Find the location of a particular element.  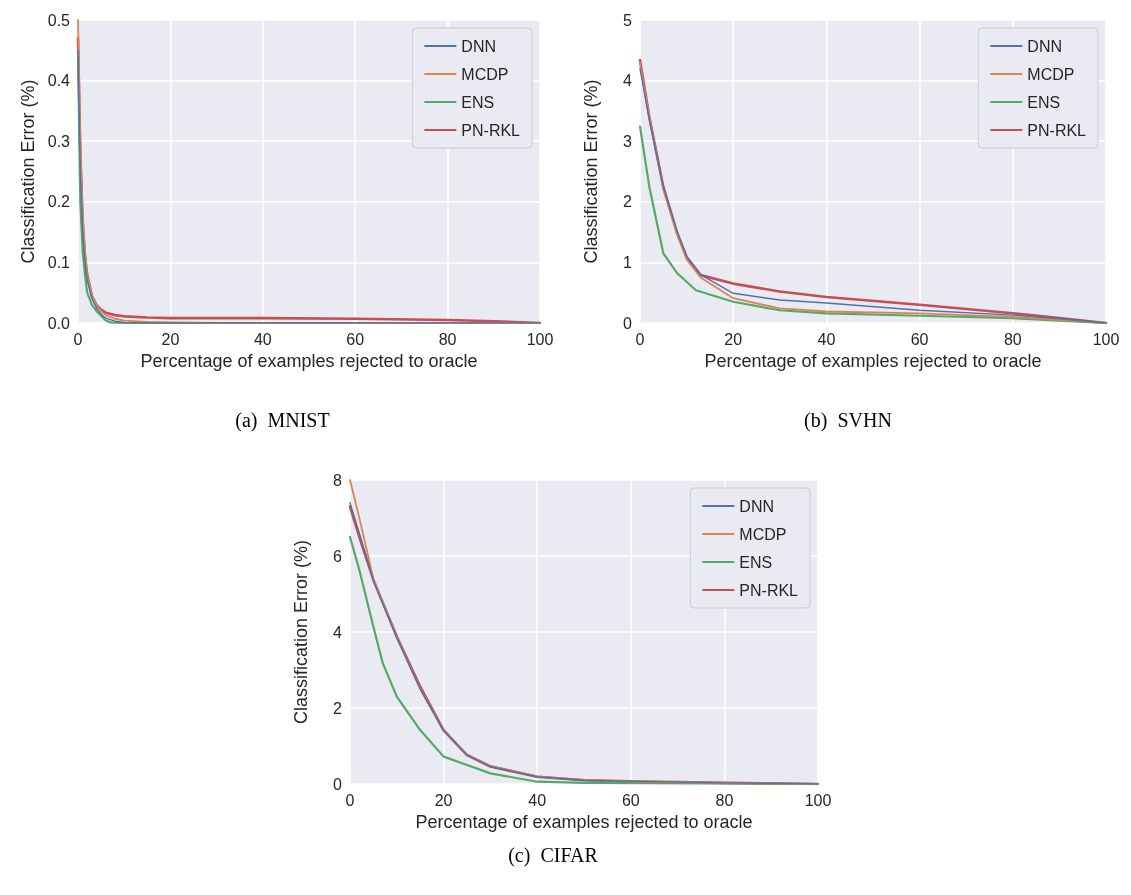

y-tick-label: 6 is located at coordinates (338, 556).